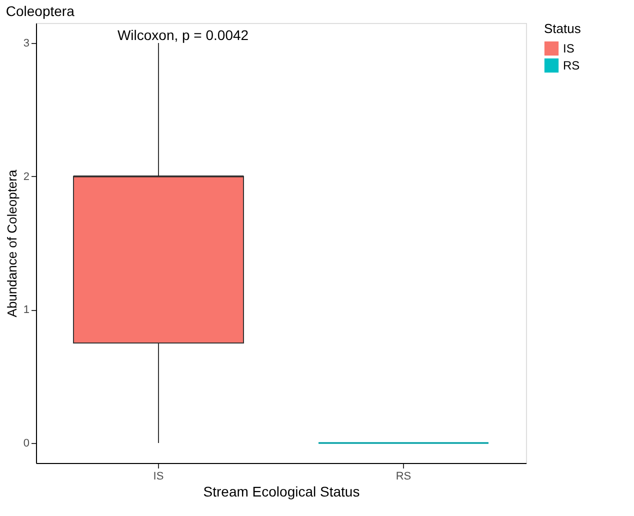 This screenshot has height=516, width=634. What do you see at coordinates (563, 28) in the screenshot?
I see `legend-title: Status` at bounding box center [563, 28].